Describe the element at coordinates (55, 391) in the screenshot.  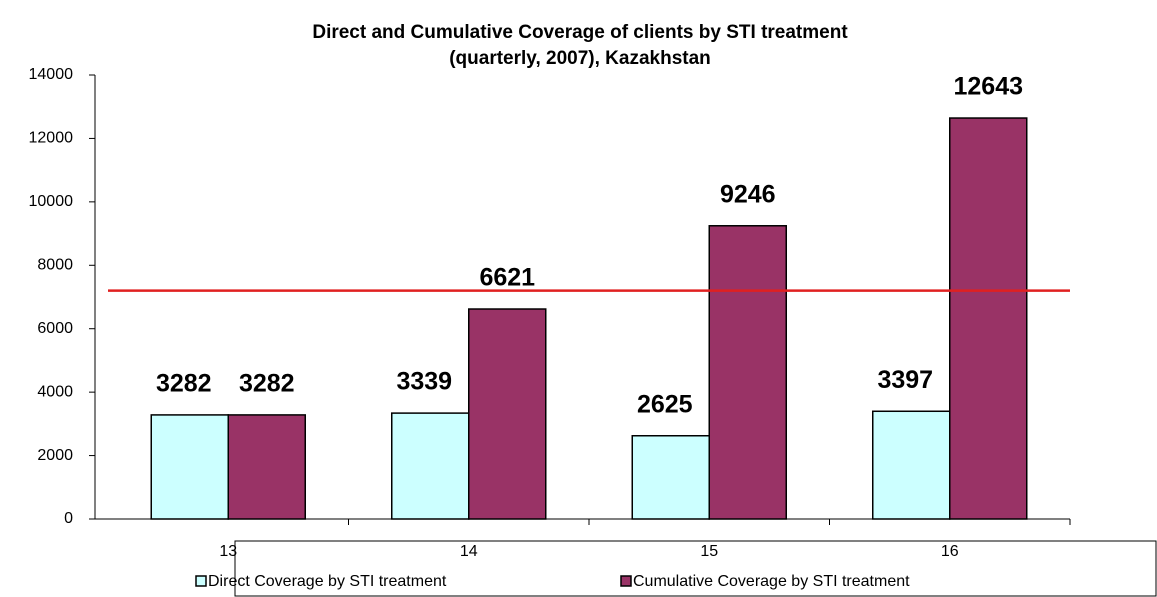
I see `y-tick-label: 4000` at that location.